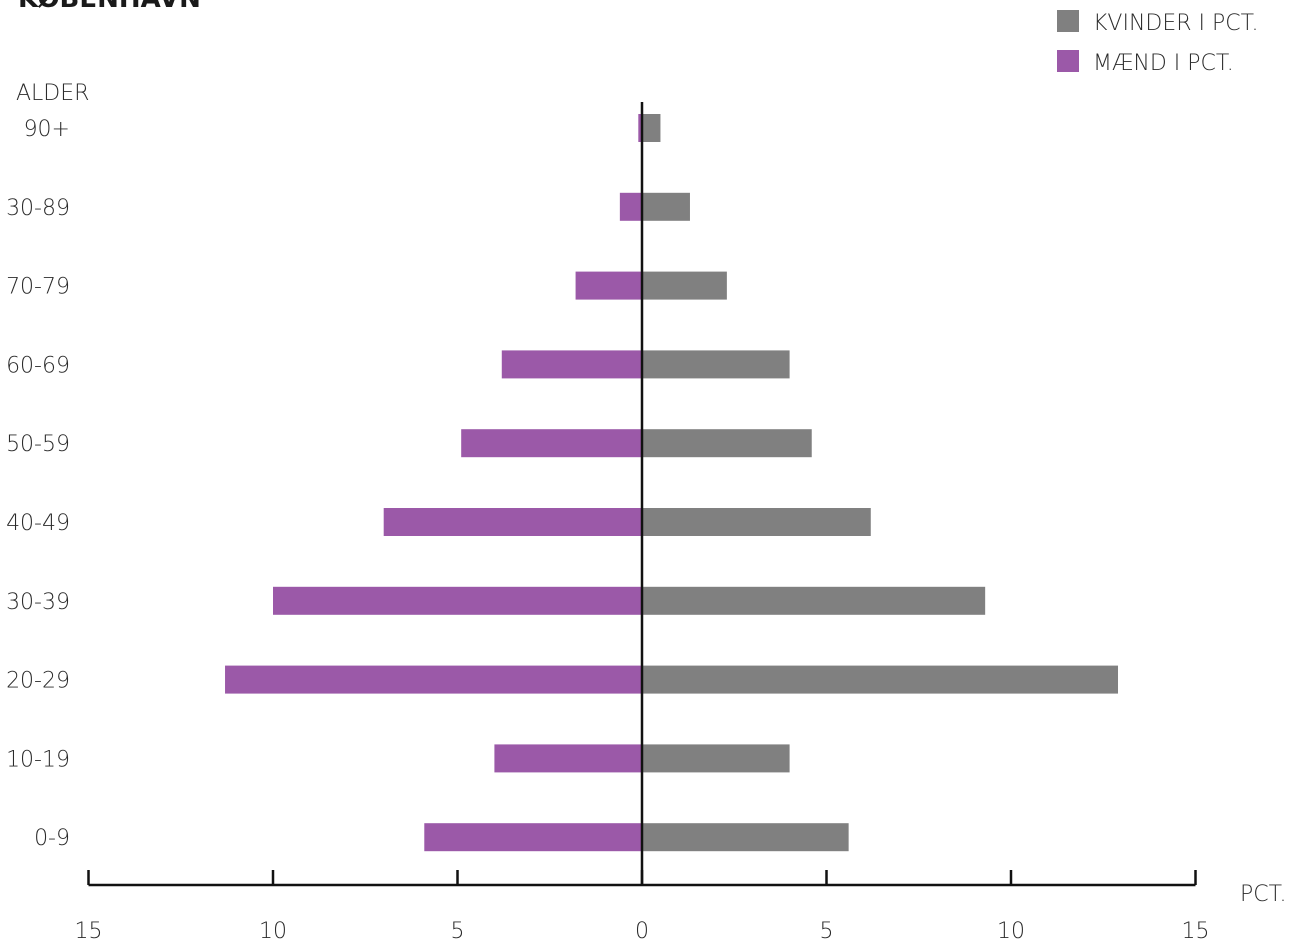  I want to click on category-label: 50-59, so click(38, 444).